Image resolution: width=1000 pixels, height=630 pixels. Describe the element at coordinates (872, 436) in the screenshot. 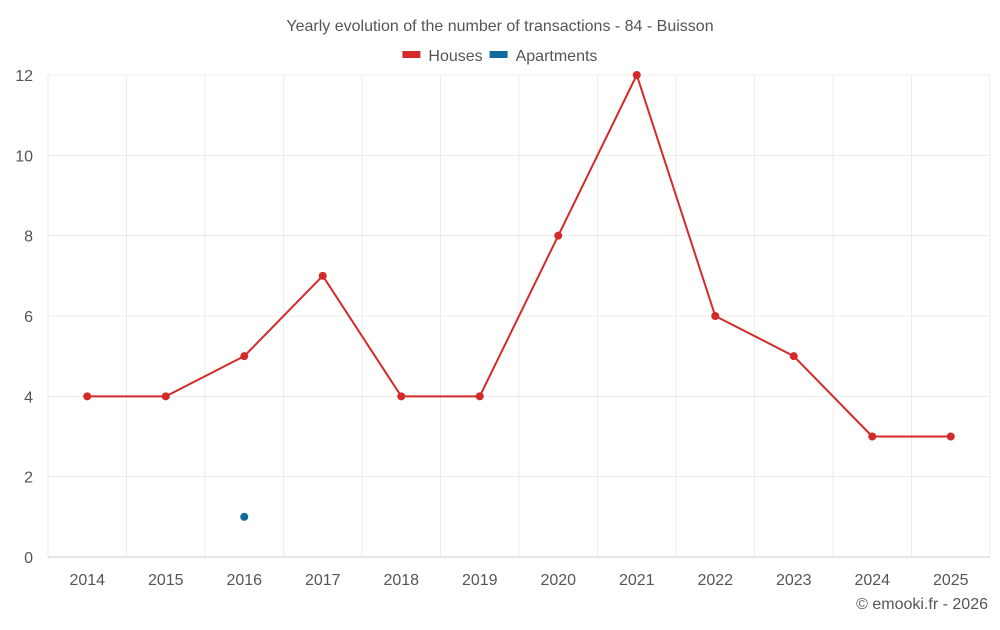

I see `data-point-houses-2024` at that location.